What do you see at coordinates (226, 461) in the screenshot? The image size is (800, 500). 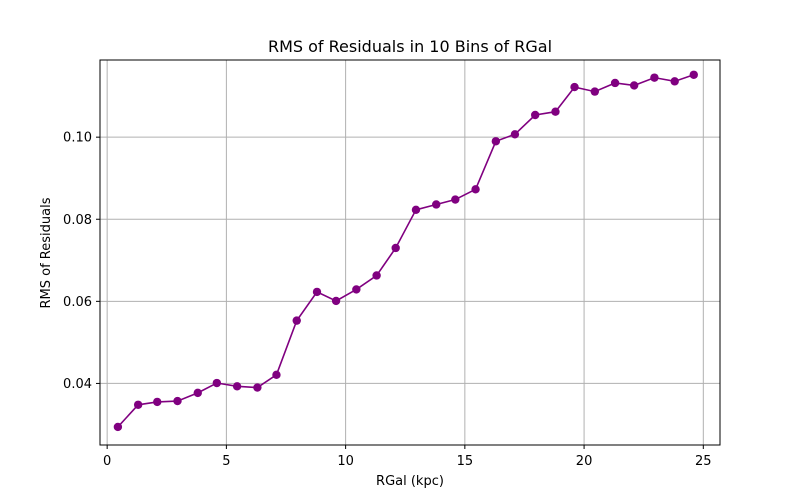 I see `x-tick-label: 5` at bounding box center [226, 461].